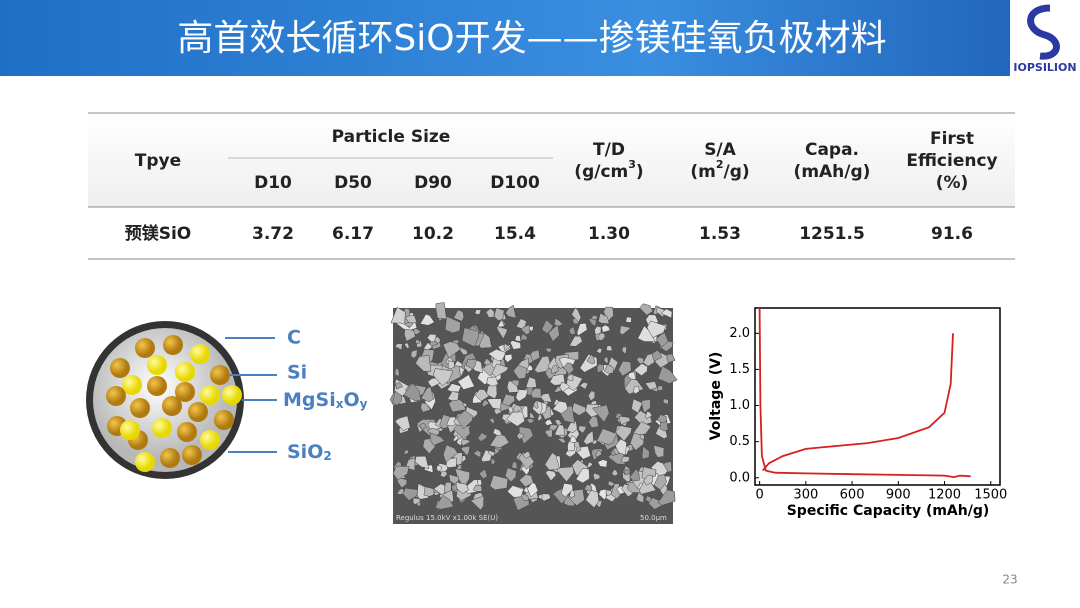 Image resolution: width=1080 pixels, height=608 pixels. I want to click on header-cell: (g/cm3), so click(608, 170).